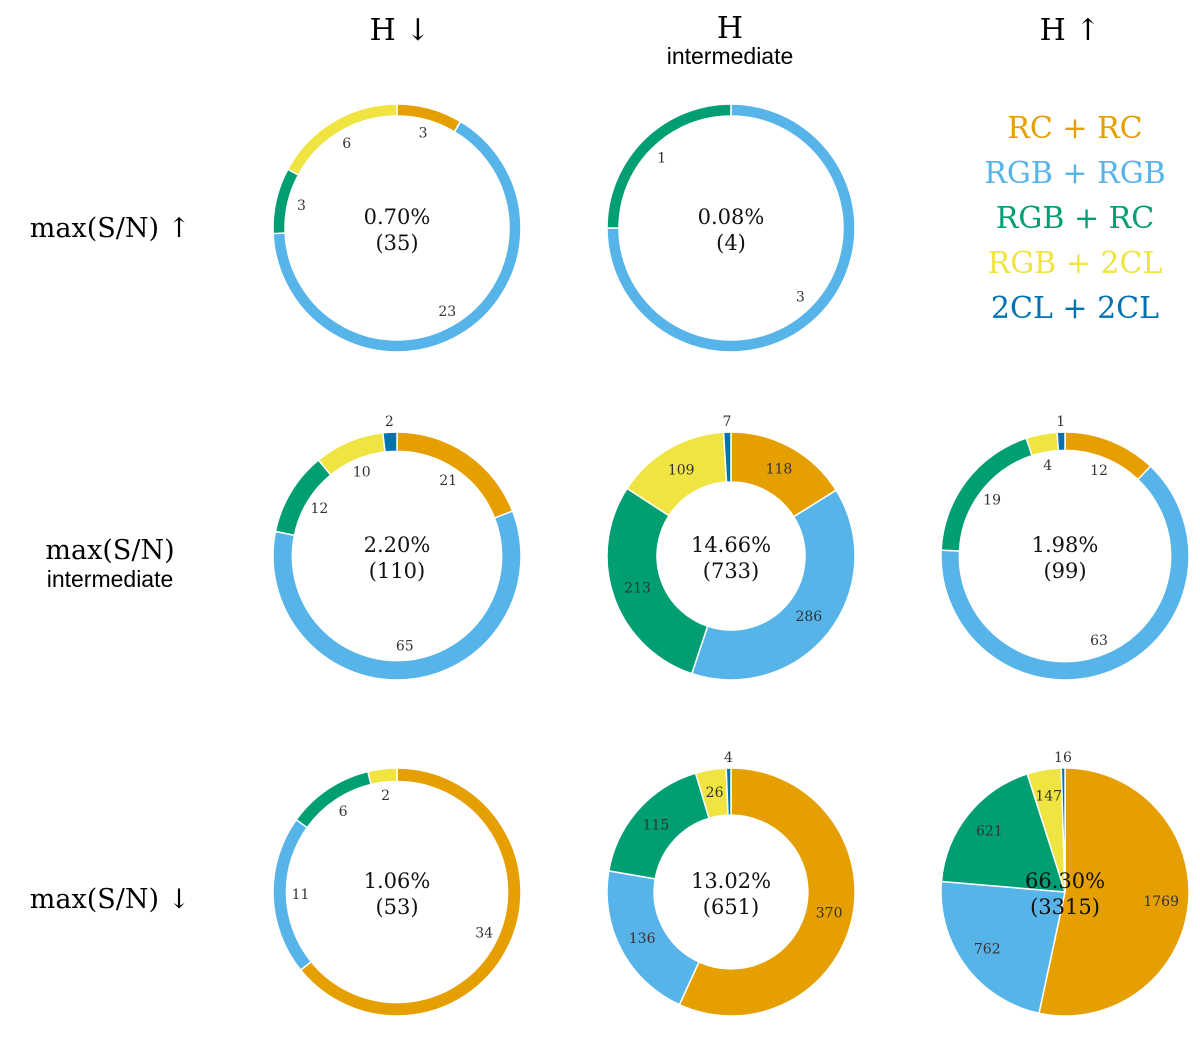 The width and height of the screenshot is (1200, 1042). What do you see at coordinates (661, 159) in the screenshot?
I see `segment-label-rgb-rc: 1` at bounding box center [661, 159].